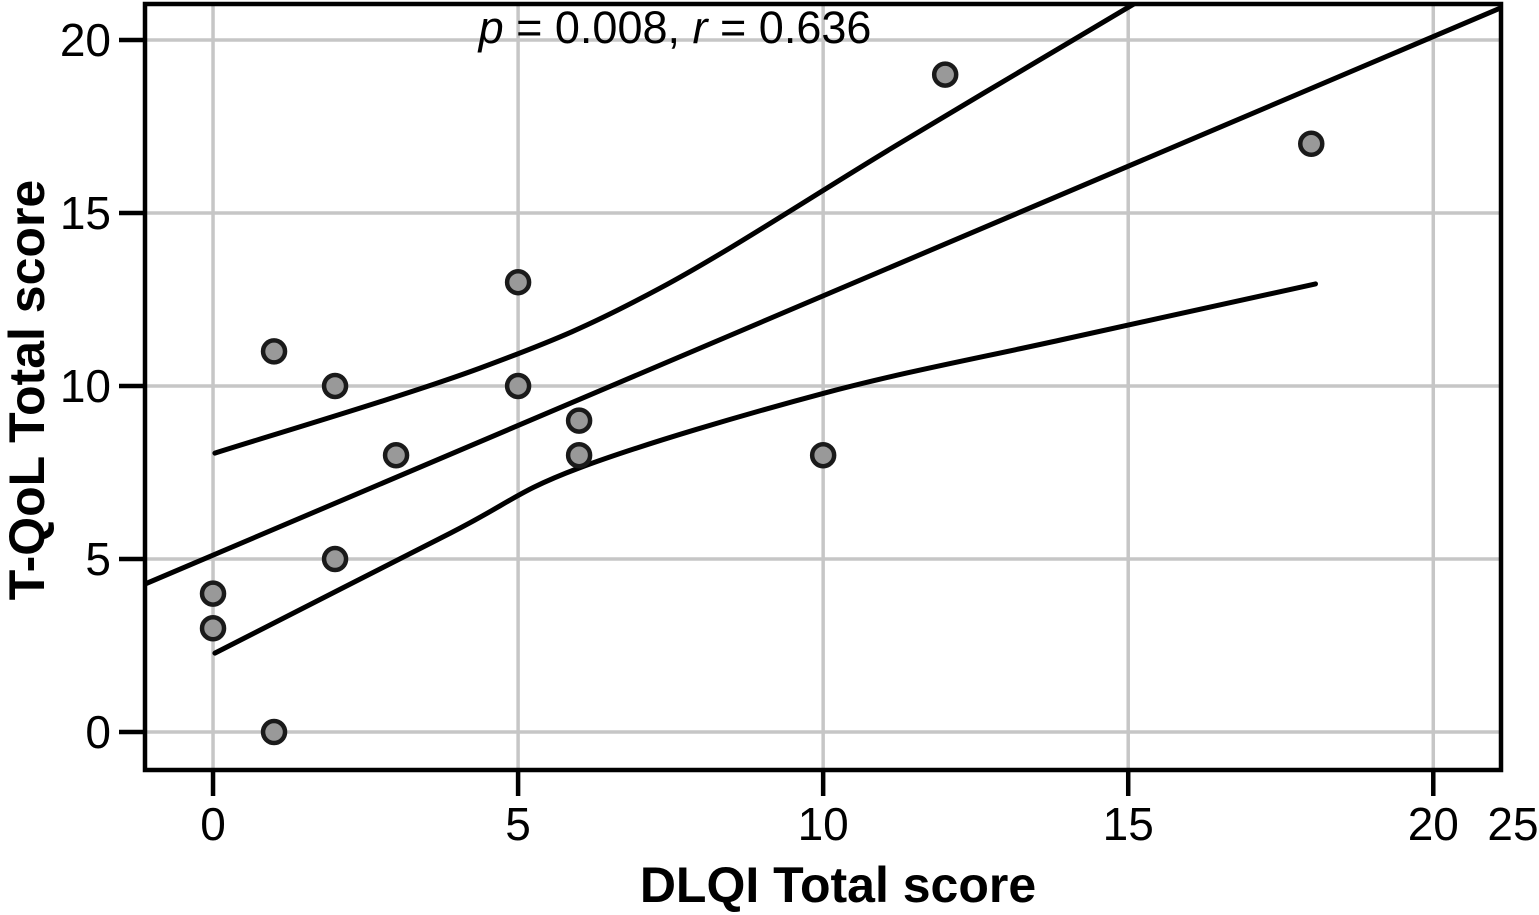  Describe the element at coordinates (27, 390) in the screenshot. I see `y-axis-title: T-QoL Total score` at that location.